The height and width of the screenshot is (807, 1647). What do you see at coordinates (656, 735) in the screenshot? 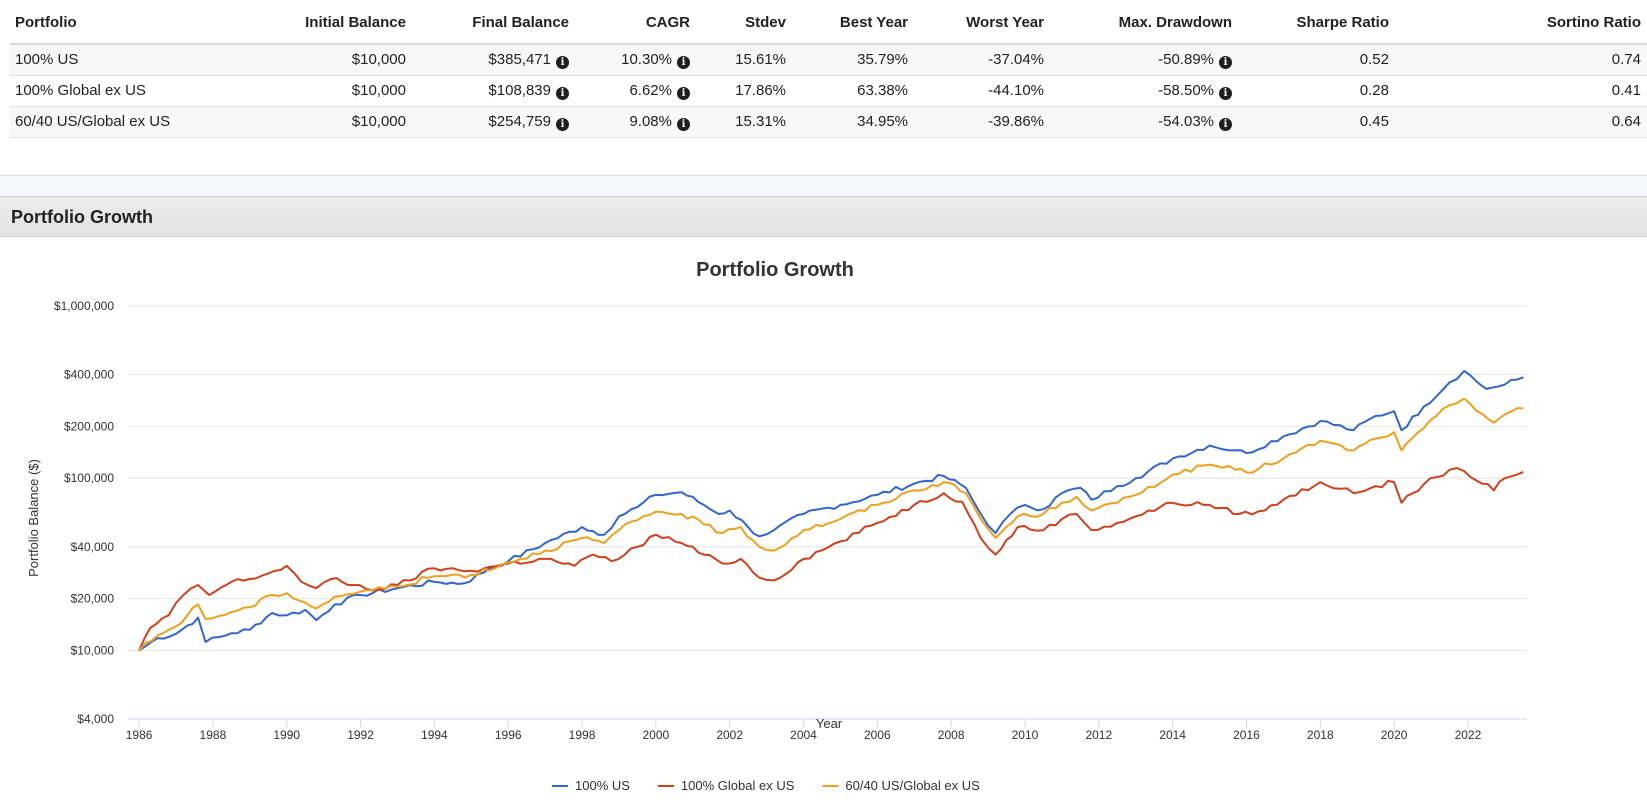
I see `x-tick-label: 2000` at bounding box center [656, 735].